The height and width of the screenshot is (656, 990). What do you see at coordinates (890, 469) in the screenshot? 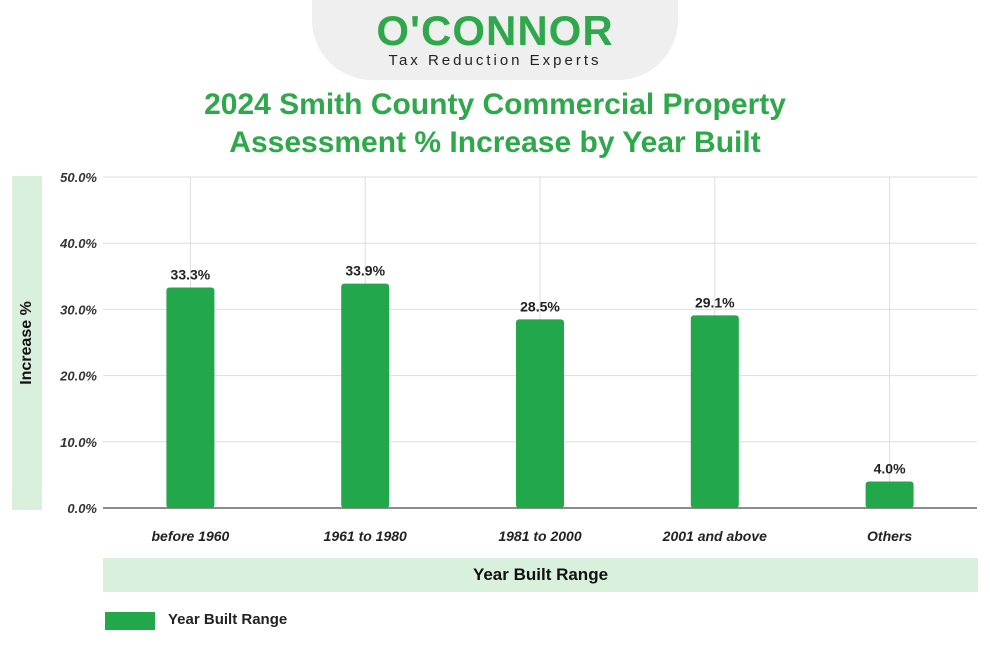
I see `data-label: 4.0%` at bounding box center [890, 469].